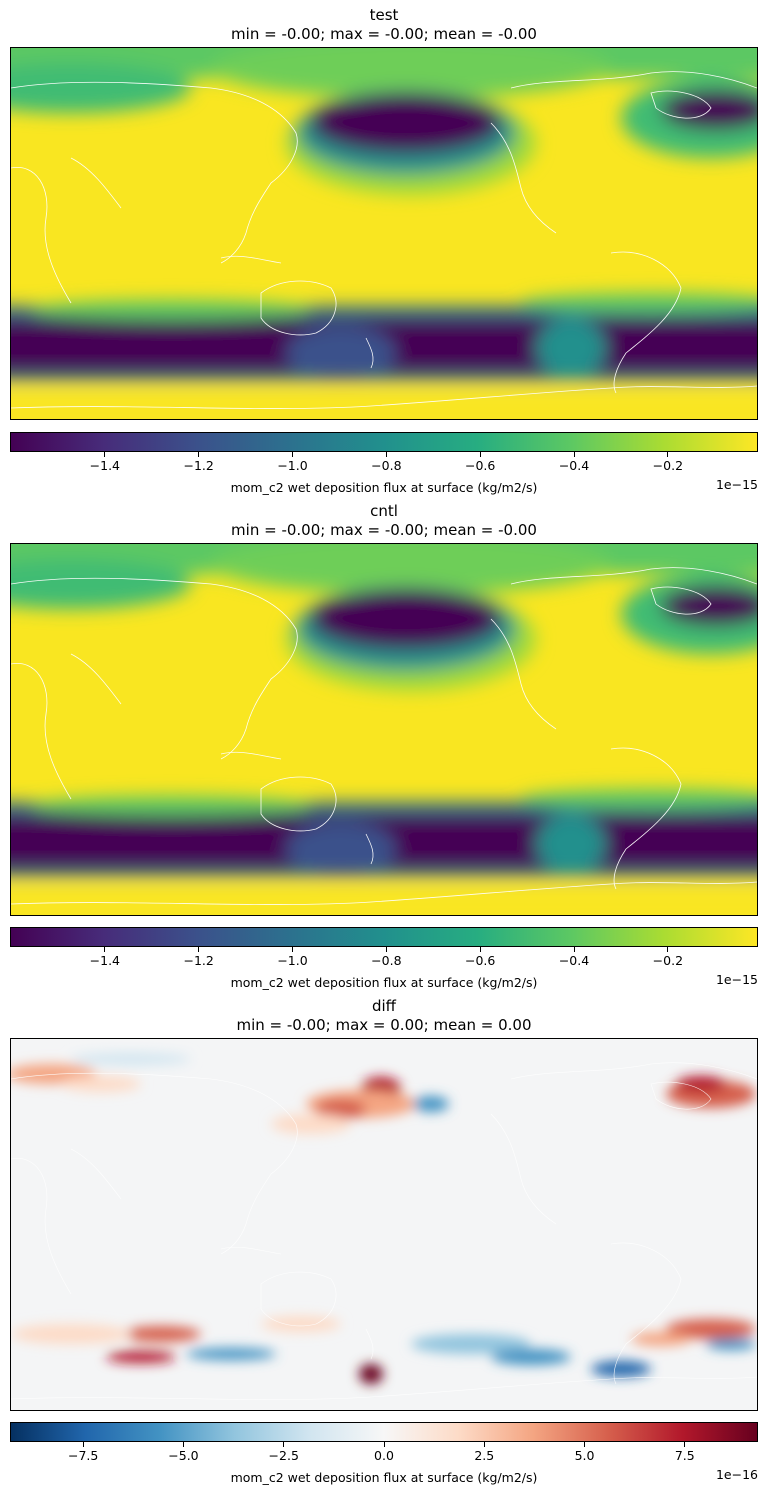 The image size is (768, 1494). What do you see at coordinates (183, 1455) in the screenshot?
I see `colorbar-tick-label: −5.0` at bounding box center [183, 1455].